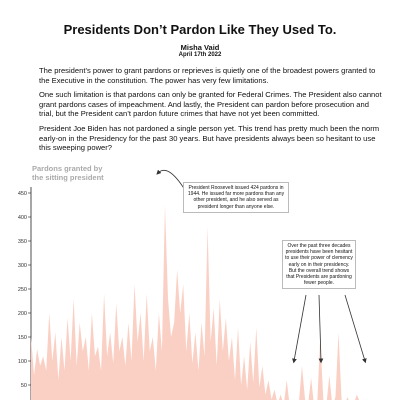 The width and height of the screenshot is (400, 400). I want to click on y-tick-label: 450, so click(22, 194).